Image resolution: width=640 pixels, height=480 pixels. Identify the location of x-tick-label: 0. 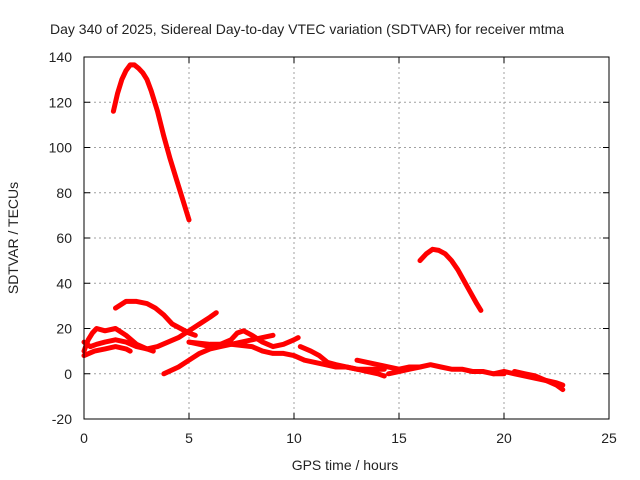
(84, 438).